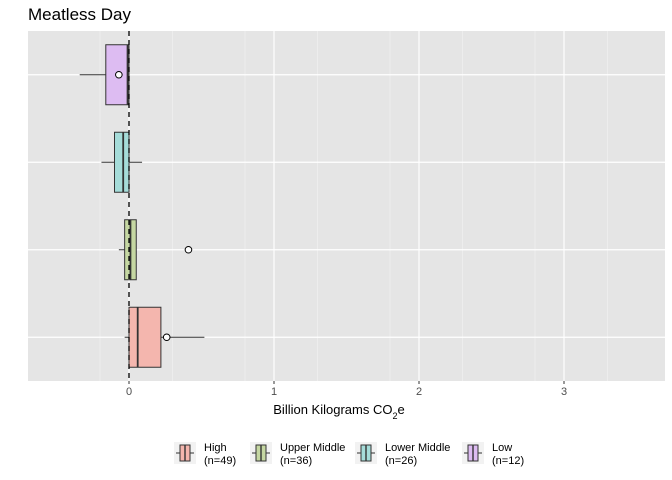 The image size is (672, 480). Describe the element at coordinates (220, 461) in the screenshot. I see `legend-count: (n=49)` at that location.